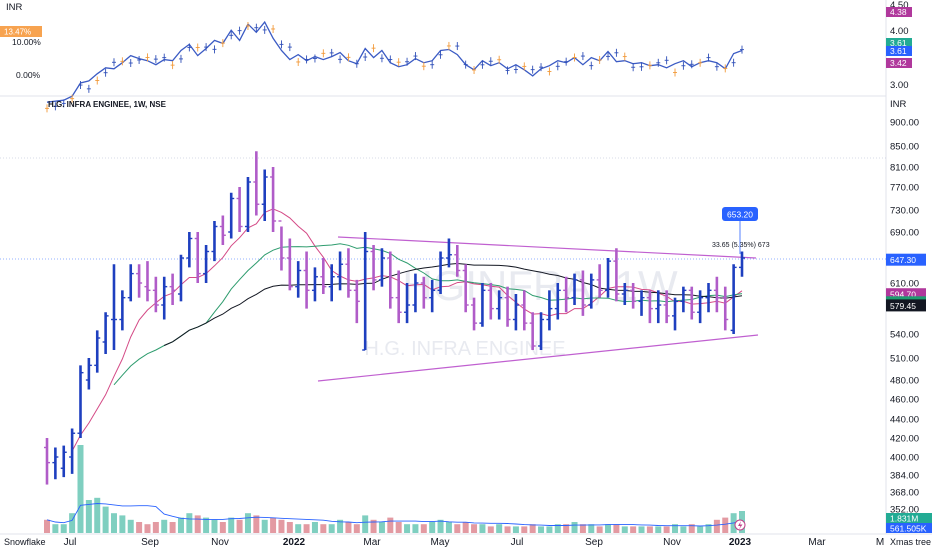  I want to click on trendline-lower, so click(538, 358).